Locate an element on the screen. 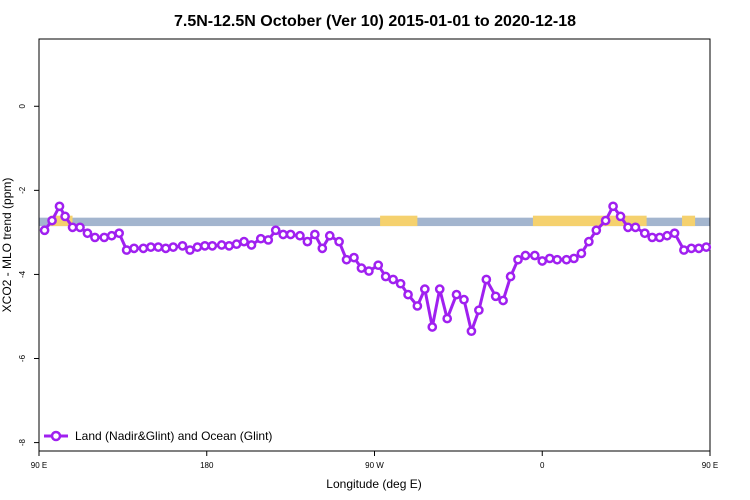 Image resolution: width=750 pixels, height=500 pixels. land-ocean-band is located at coordinates (374, 221).